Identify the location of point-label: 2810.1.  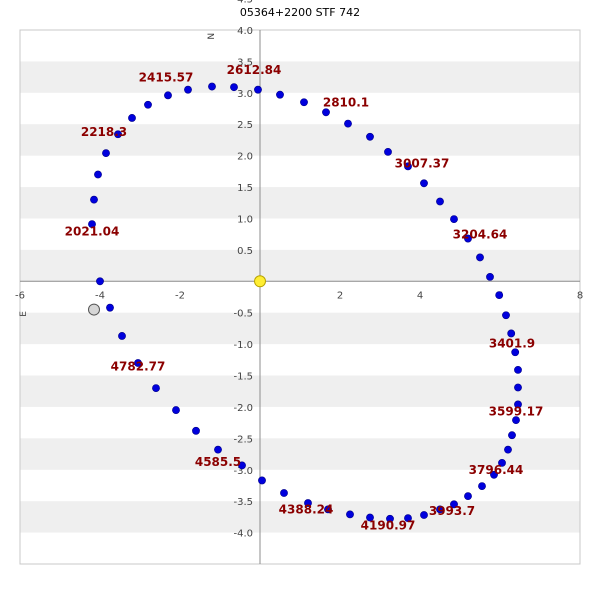
(346, 103).